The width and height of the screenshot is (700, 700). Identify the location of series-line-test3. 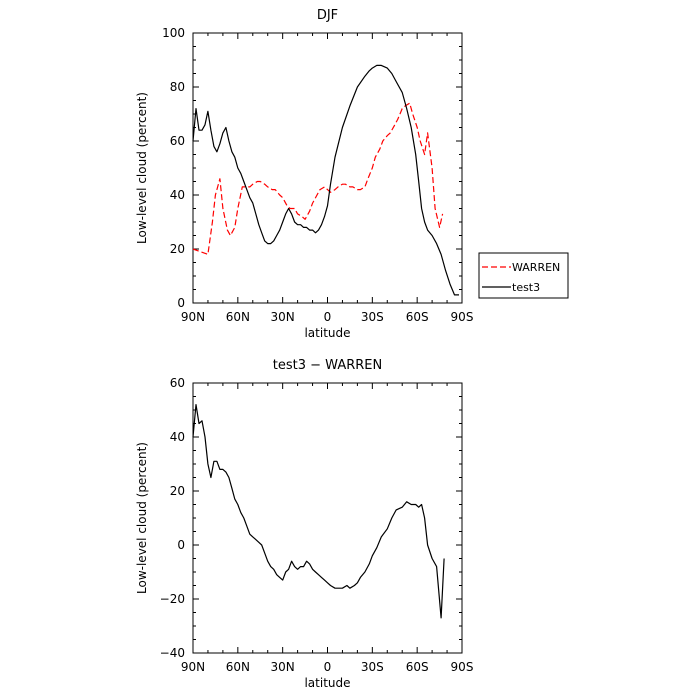
(325, 180).